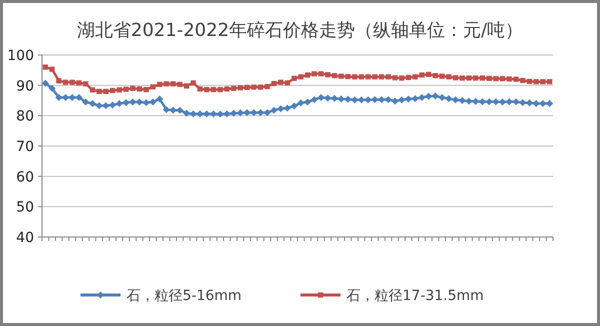 The height and width of the screenshot is (326, 600). What do you see at coordinates (25, 208) in the screenshot?
I see `y-tick-label: 50` at bounding box center [25, 208].